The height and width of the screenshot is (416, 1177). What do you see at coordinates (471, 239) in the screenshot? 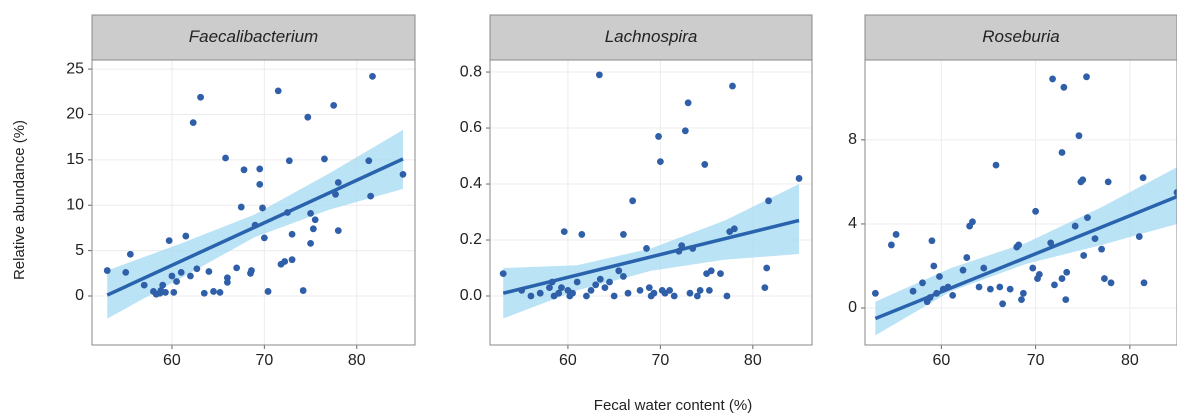
I see `y-tick-label: 0.2` at bounding box center [471, 239].